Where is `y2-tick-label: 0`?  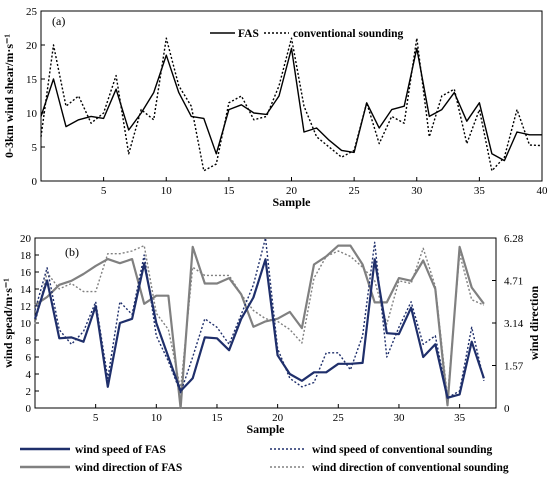
y2-tick-label: 0 is located at coordinates (507, 409).